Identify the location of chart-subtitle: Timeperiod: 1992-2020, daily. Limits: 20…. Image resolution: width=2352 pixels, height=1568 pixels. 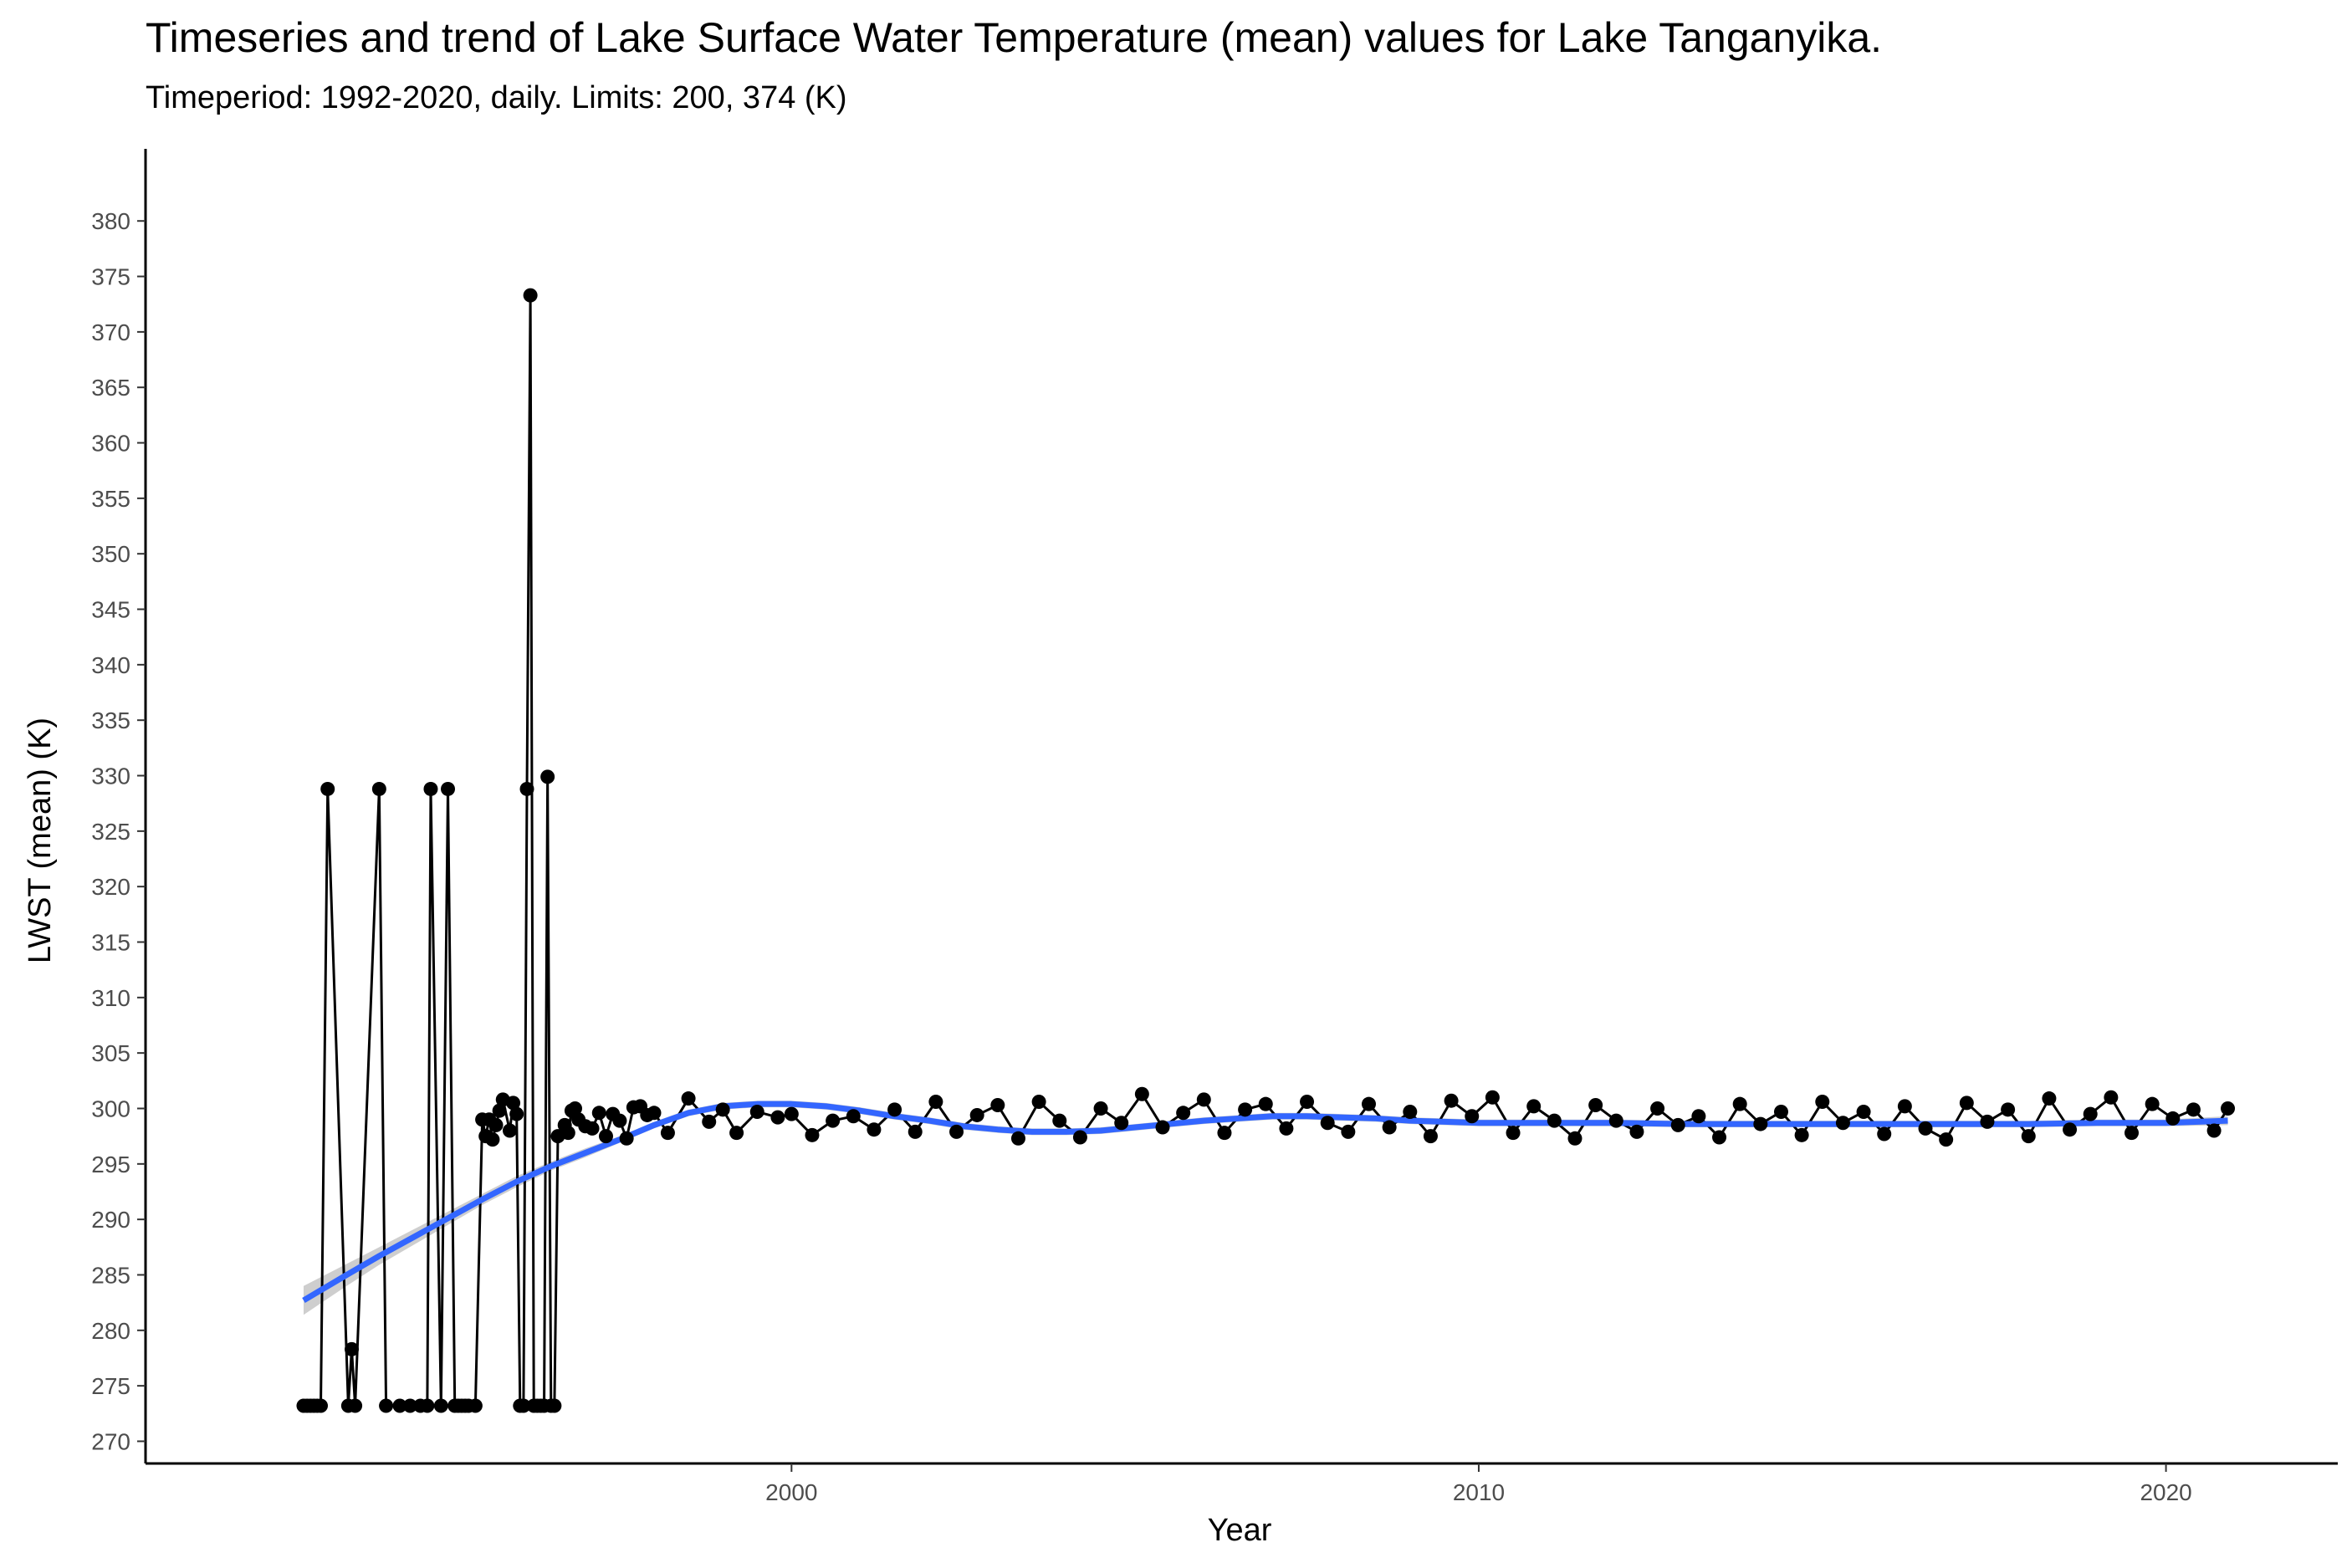
(496, 97).